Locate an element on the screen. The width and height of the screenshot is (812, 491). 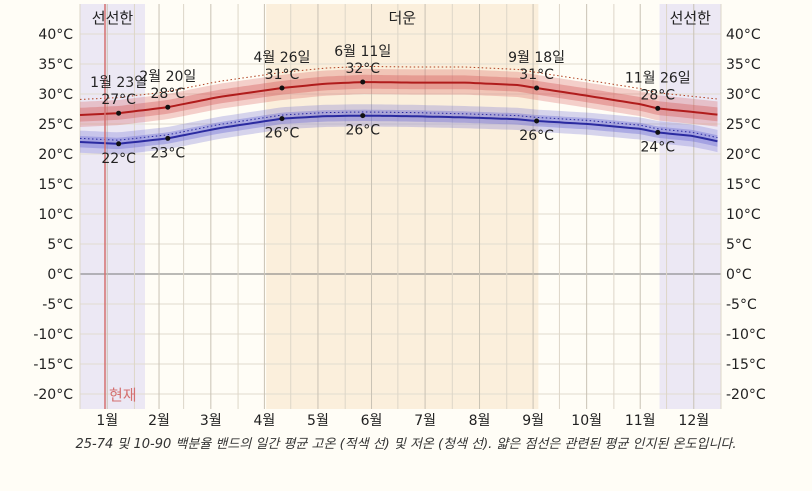
y-tick-right: -15°C is located at coordinates (746, 365).